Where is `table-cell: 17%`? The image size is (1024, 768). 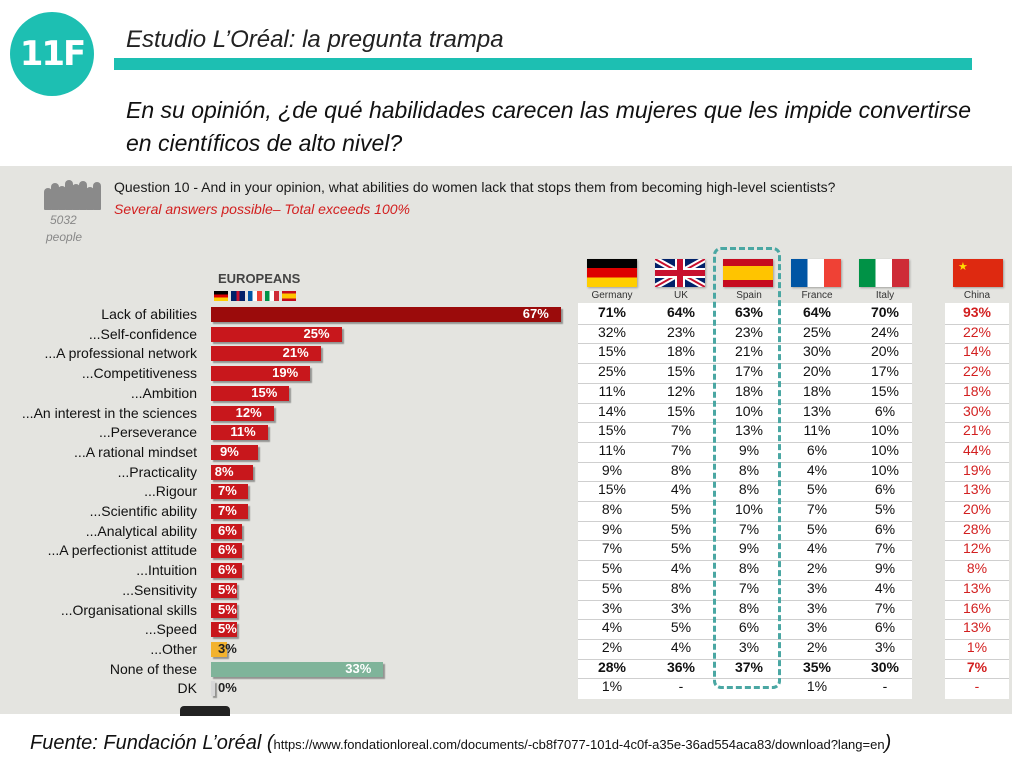
table-cell: 17% is located at coordinates (749, 371).